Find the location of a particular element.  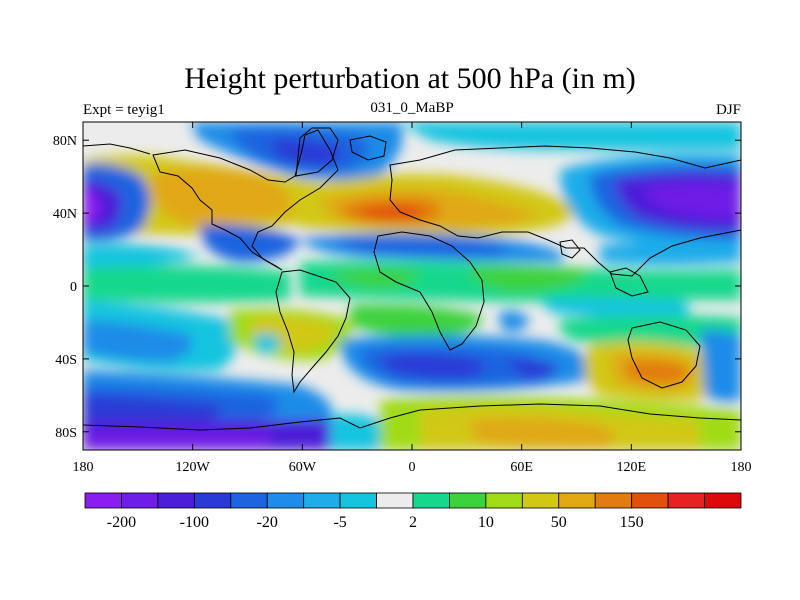

colorbar-label: 2 is located at coordinates (413, 522).